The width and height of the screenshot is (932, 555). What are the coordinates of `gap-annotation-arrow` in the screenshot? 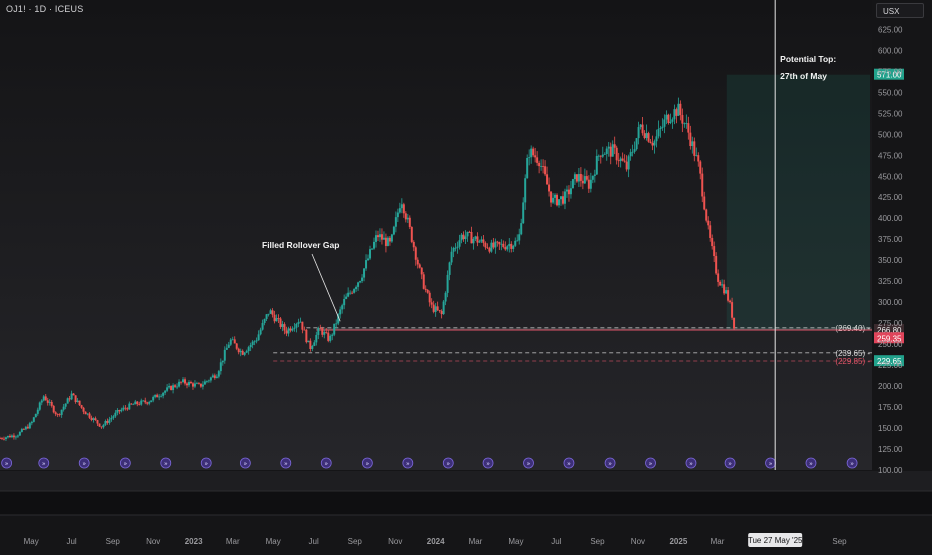 It's located at (326, 287).